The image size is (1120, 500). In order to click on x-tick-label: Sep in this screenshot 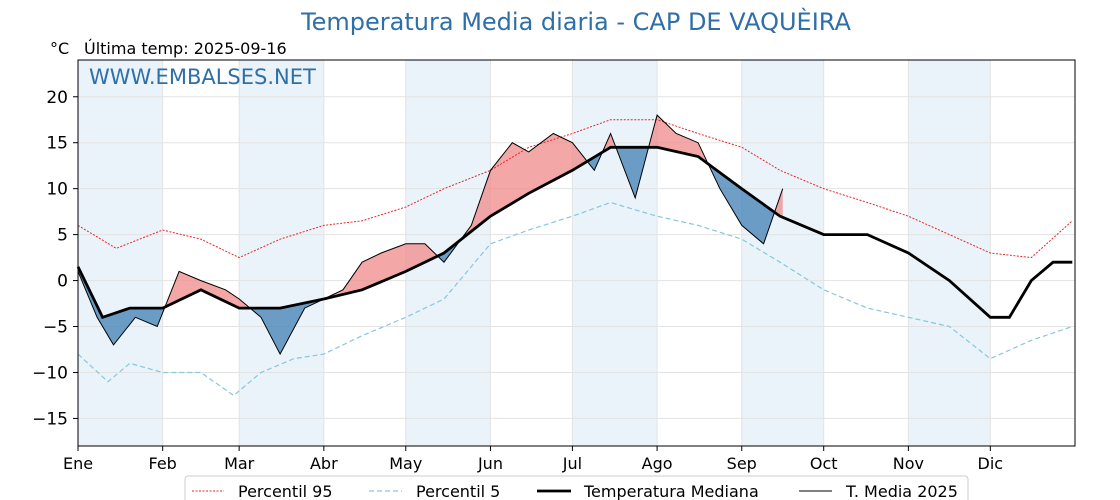, I will do `click(742, 463)`.